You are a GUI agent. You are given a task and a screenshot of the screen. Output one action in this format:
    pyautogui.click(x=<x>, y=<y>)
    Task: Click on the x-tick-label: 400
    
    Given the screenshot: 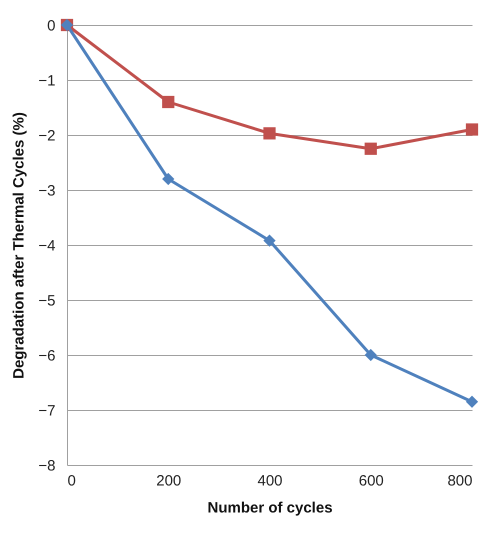 What is the action you would take?
    pyautogui.click(x=270, y=481)
    